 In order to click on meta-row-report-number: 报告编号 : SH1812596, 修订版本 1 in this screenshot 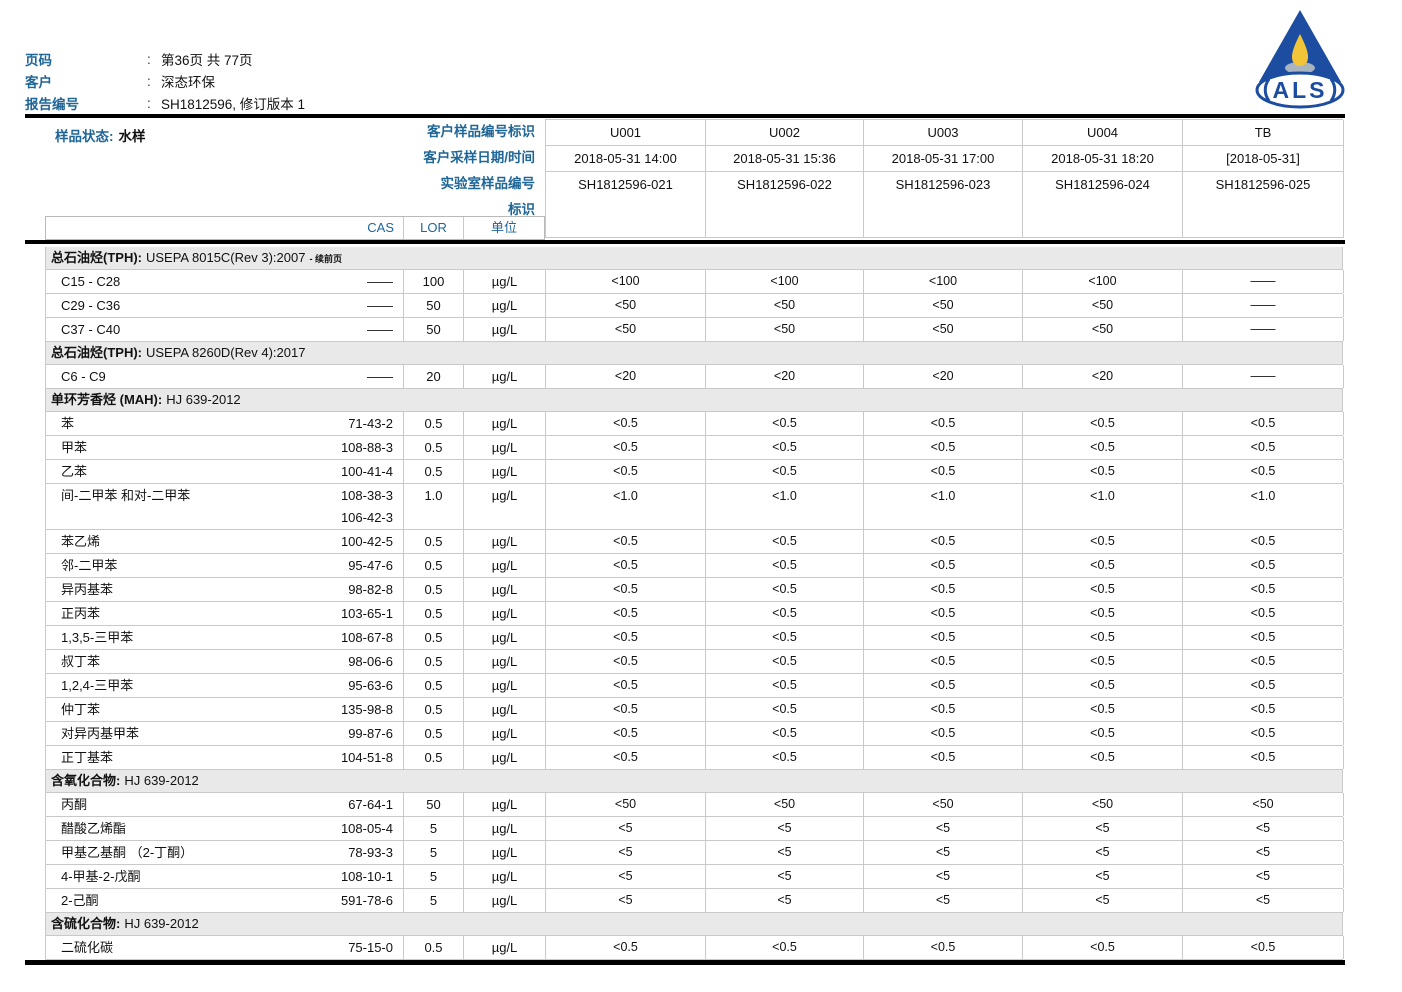, I will do `click(165, 103)`.